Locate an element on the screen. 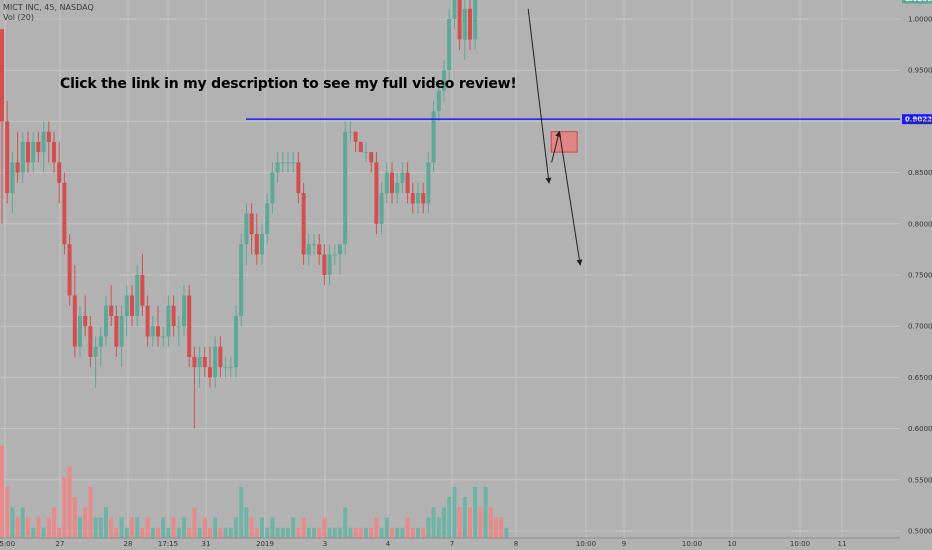  projection-arrow is located at coordinates (539, 96).